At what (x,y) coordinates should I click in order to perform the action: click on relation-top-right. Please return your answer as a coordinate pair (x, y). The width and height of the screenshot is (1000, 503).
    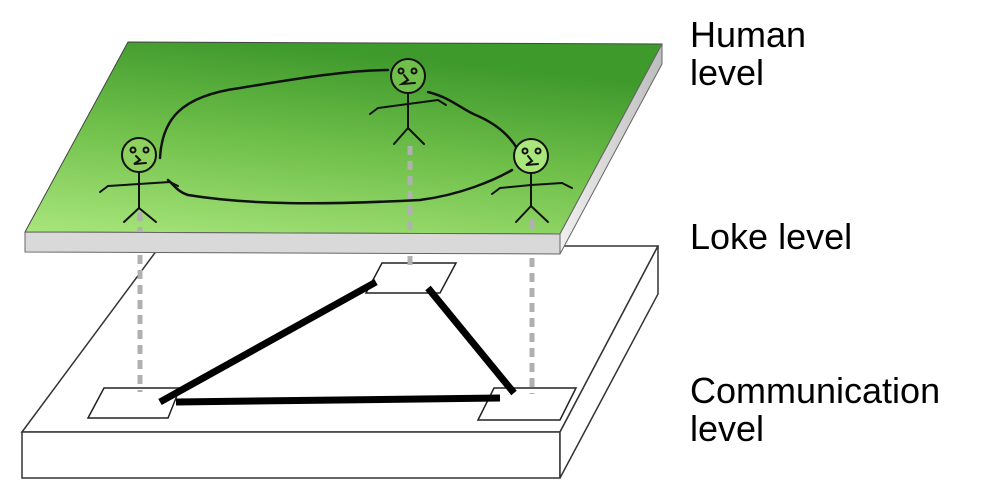
    Looking at the image, I should click on (473, 121).